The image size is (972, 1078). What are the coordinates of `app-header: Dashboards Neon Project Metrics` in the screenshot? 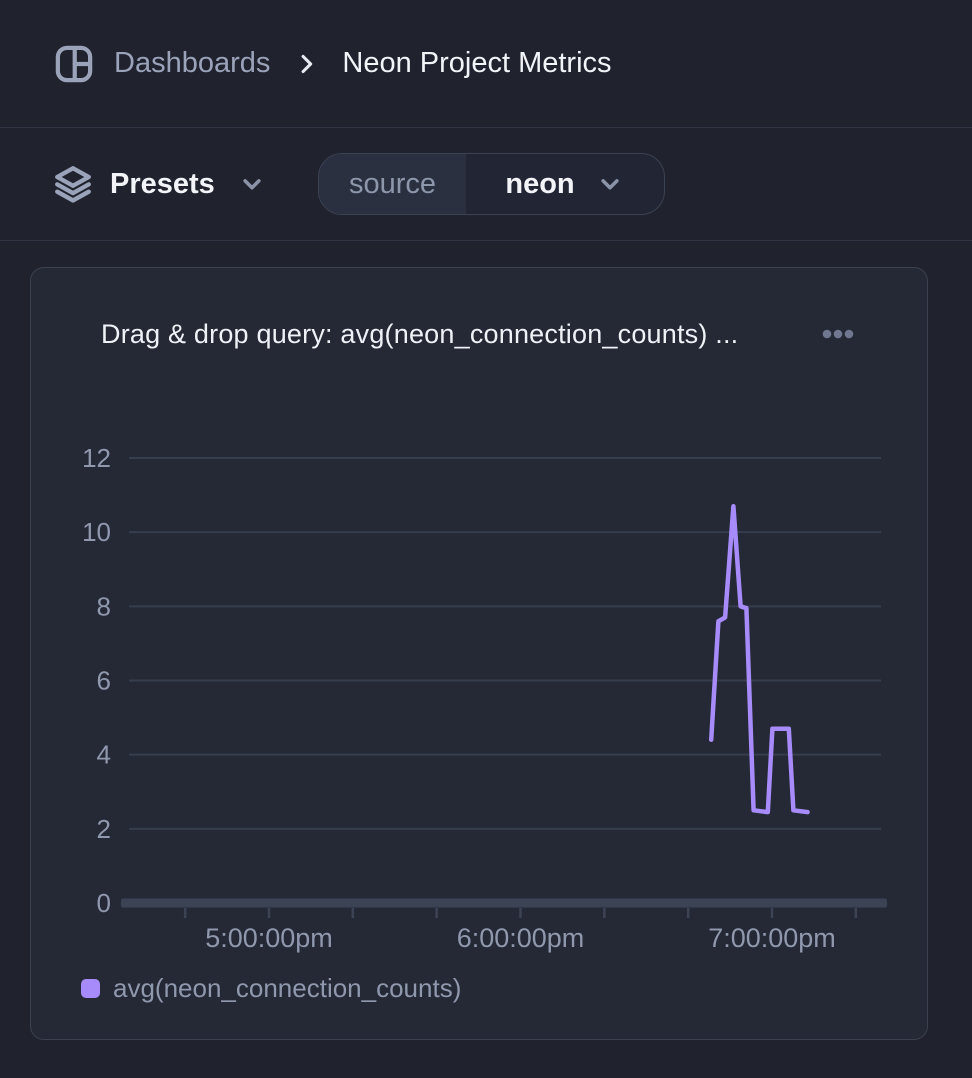 It's located at (486, 64).